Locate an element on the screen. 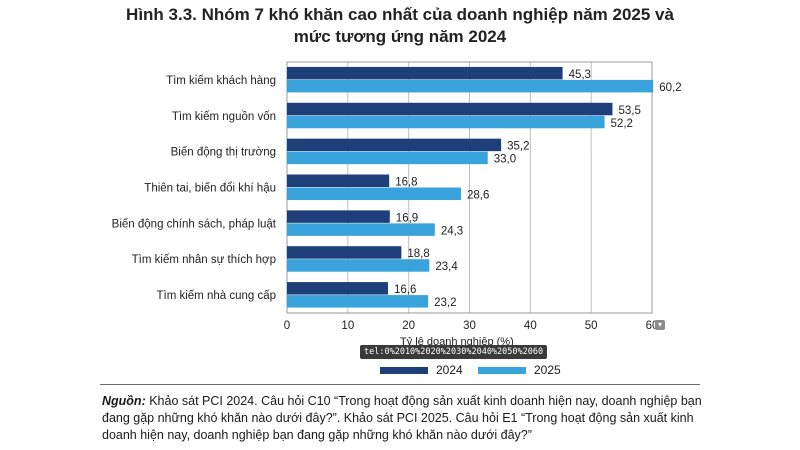 Image resolution: width=800 pixels, height=450 pixels. x-tick-label: 40 is located at coordinates (530, 326).